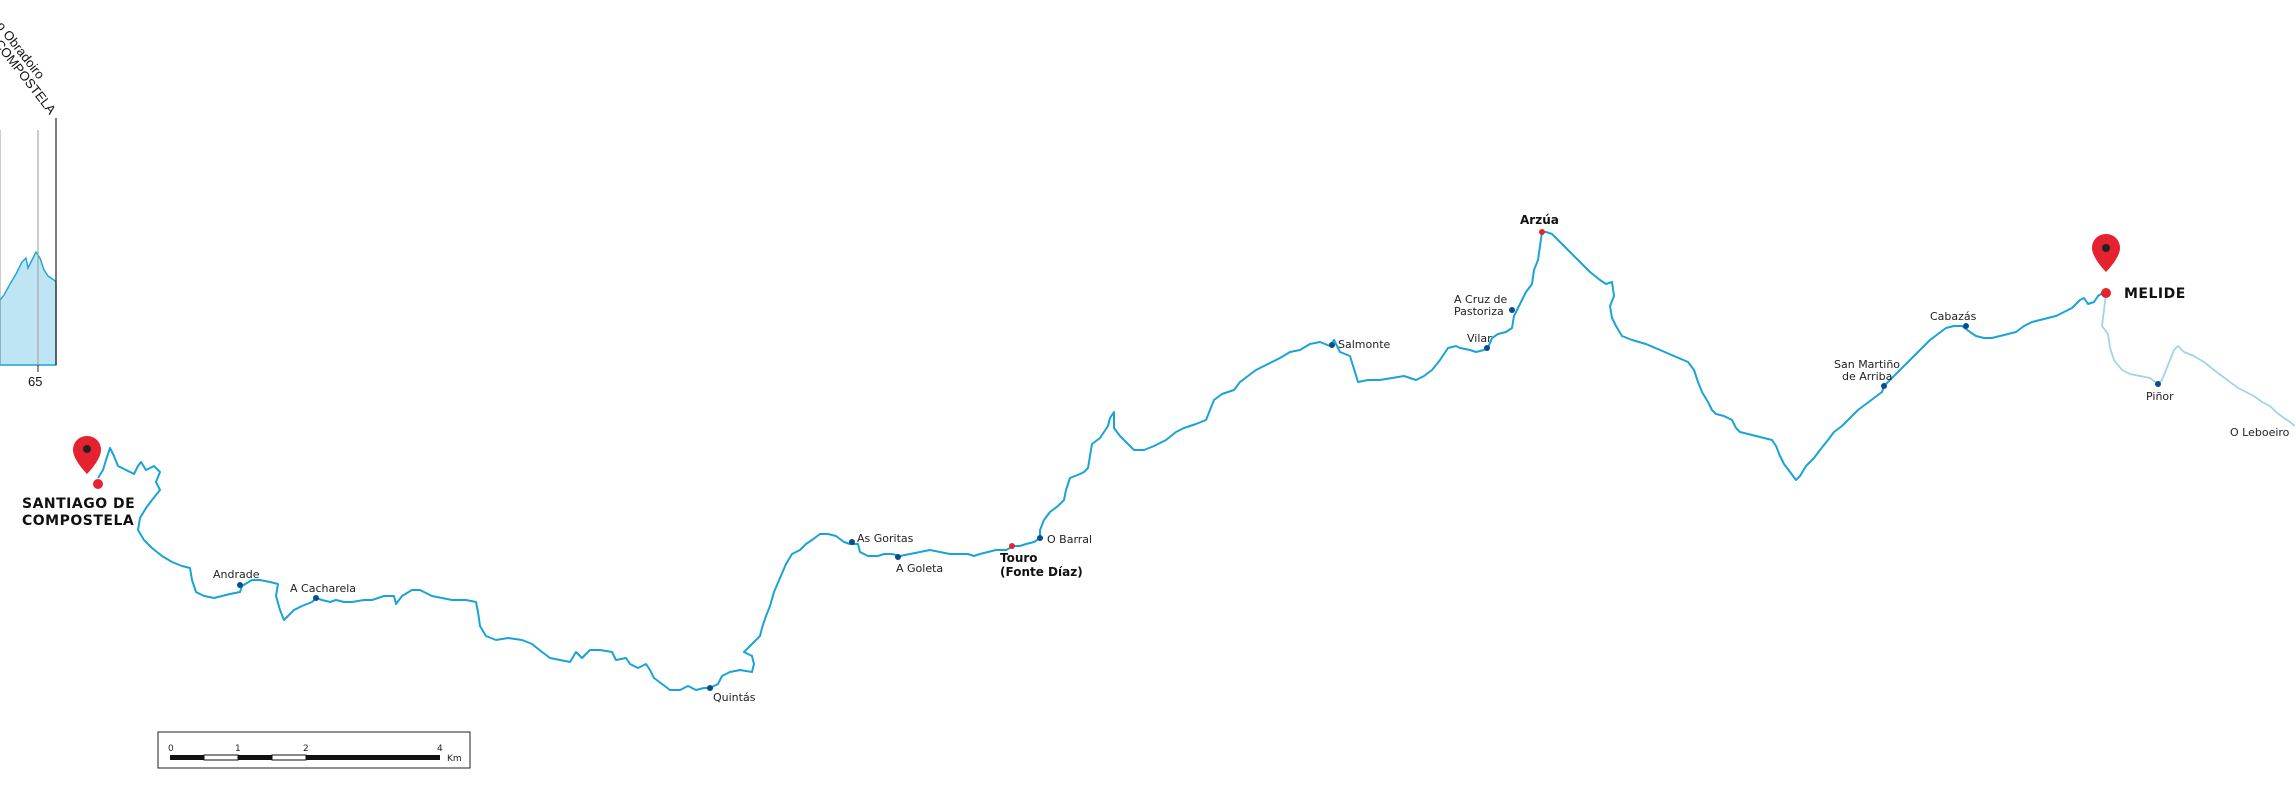 The width and height of the screenshot is (2295, 791). Describe the element at coordinates (734, 697) in the screenshot. I see `place-label-quintas: Quintás` at that location.